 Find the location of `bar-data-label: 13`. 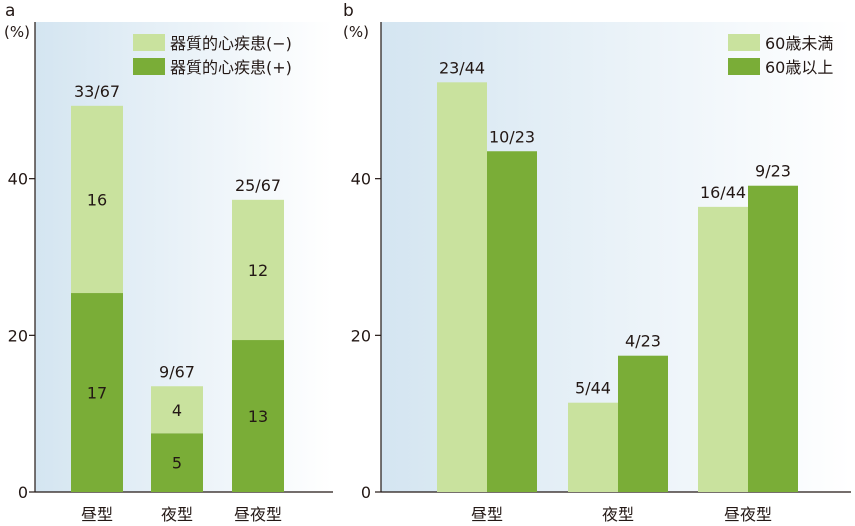

bar-data-label: 13 is located at coordinates (258, 416).